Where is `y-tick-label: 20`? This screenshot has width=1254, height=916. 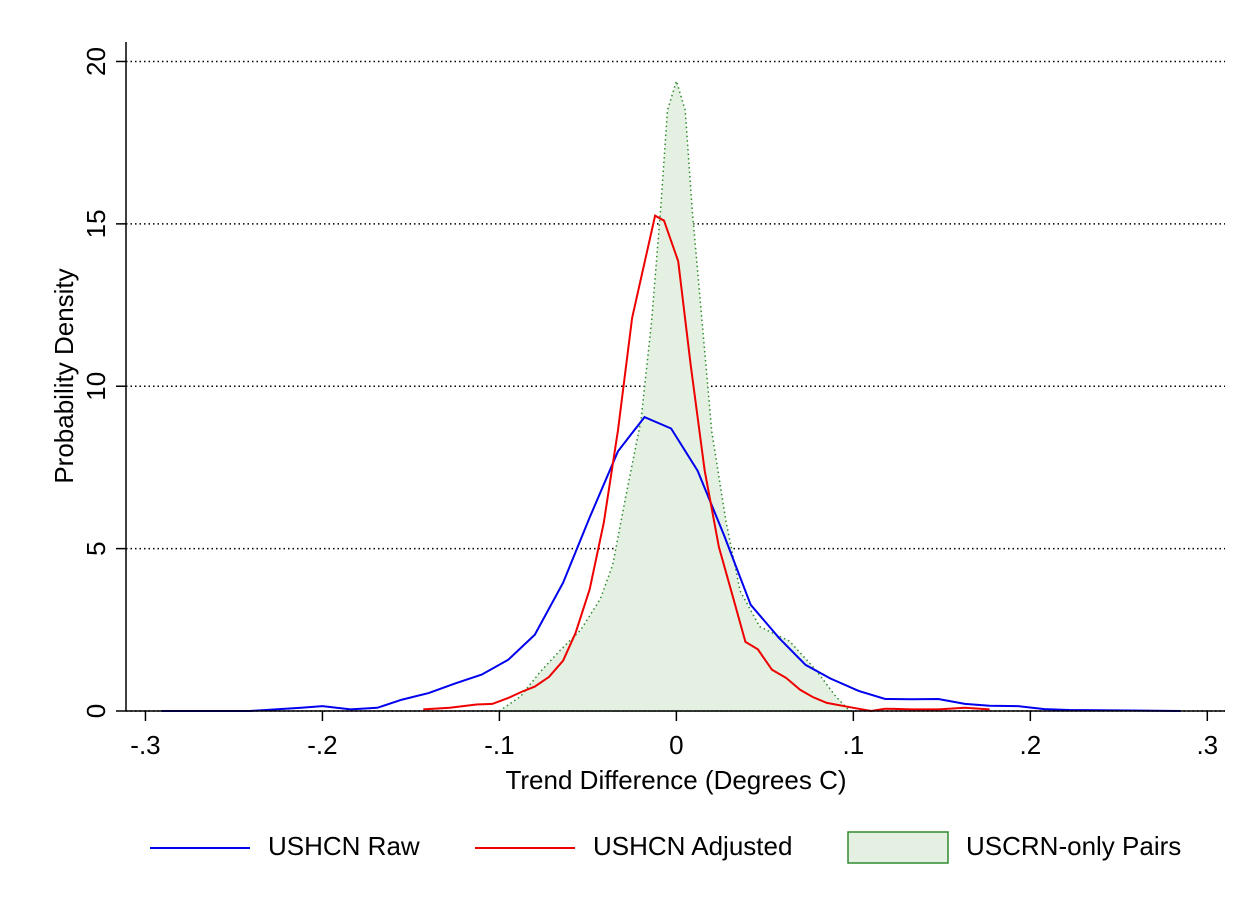
y-tick-label: 20 is located at coordinates (96, 61).